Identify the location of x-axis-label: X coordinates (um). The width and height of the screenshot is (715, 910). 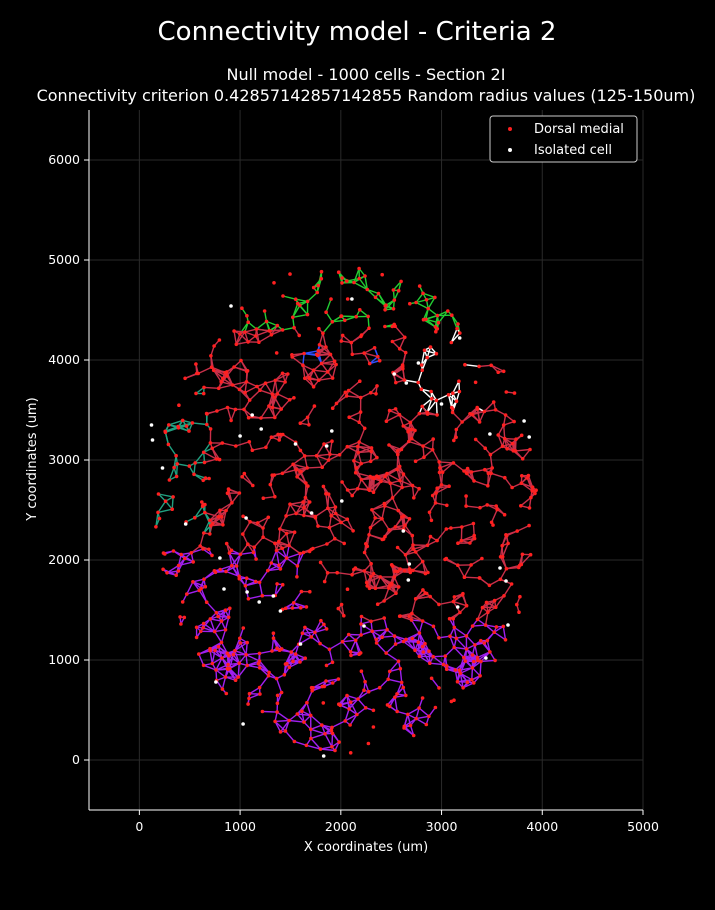
(366, 847).